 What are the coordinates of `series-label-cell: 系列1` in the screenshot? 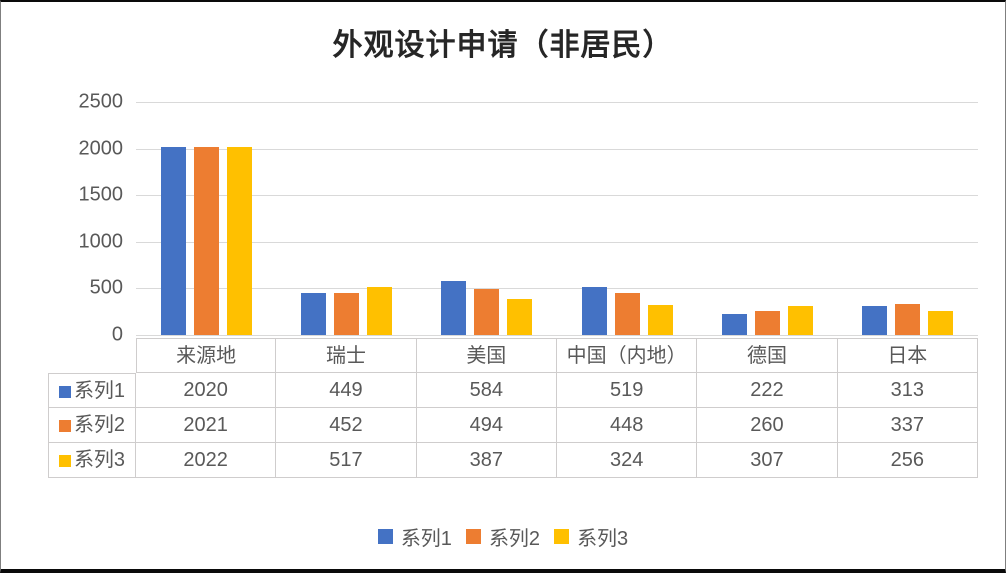 It's located at (92, 390).